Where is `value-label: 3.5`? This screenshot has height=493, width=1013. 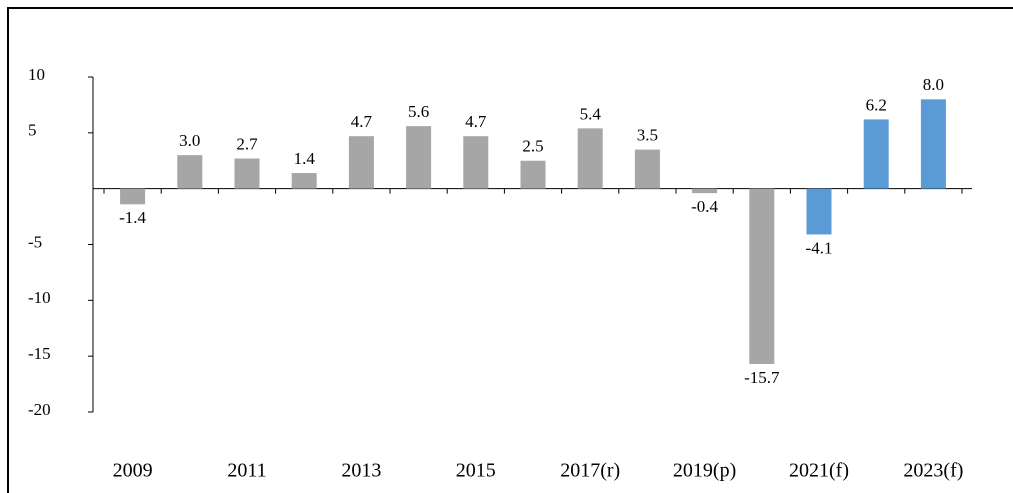 value-label: 3.5 is located at coordinates (647, 134).